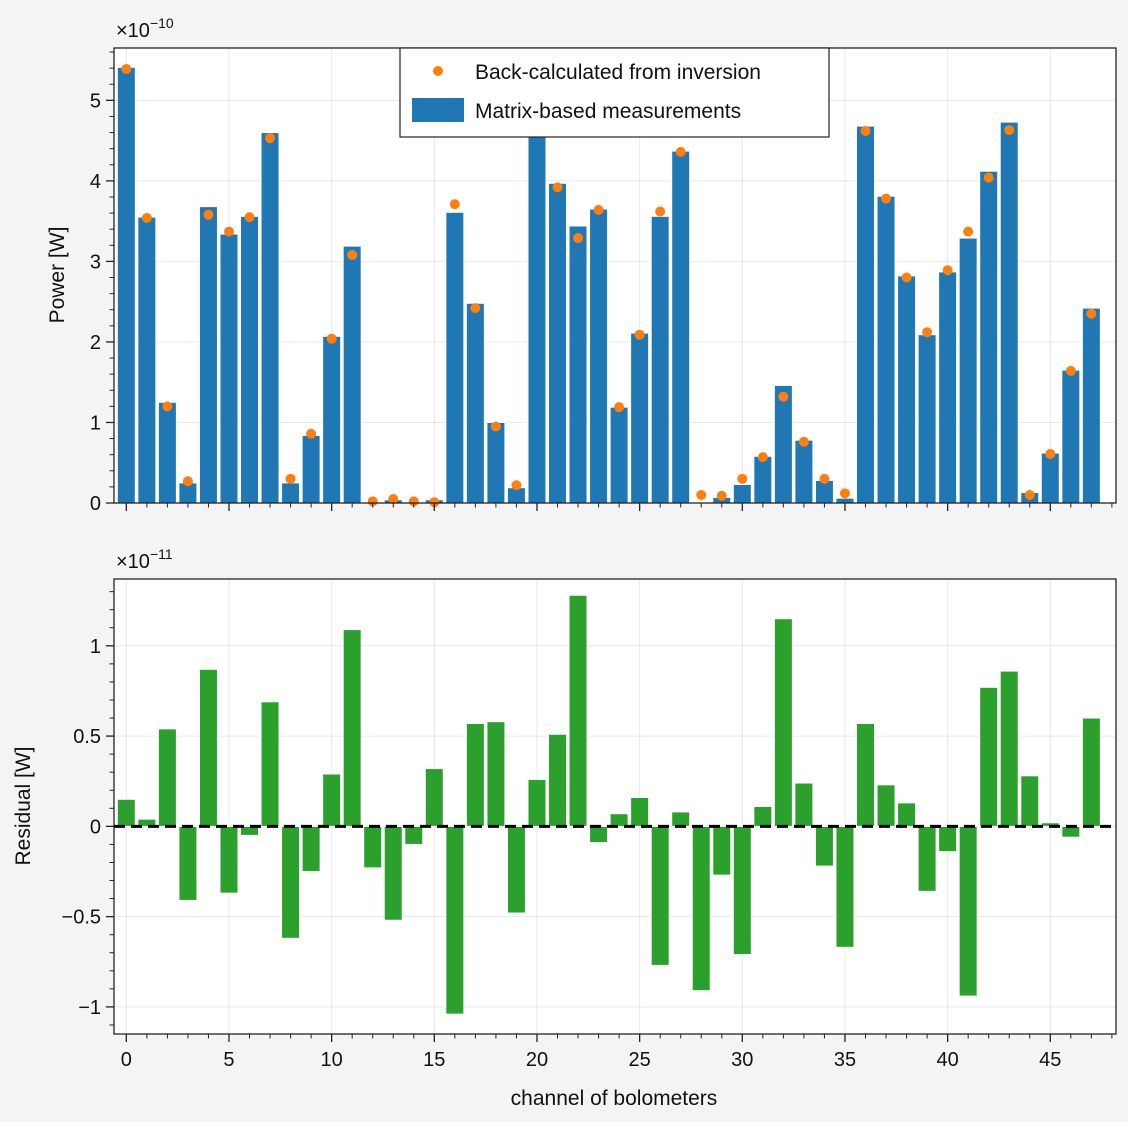  I want to click on power-y-tick-label: 4, so click(95, 182).